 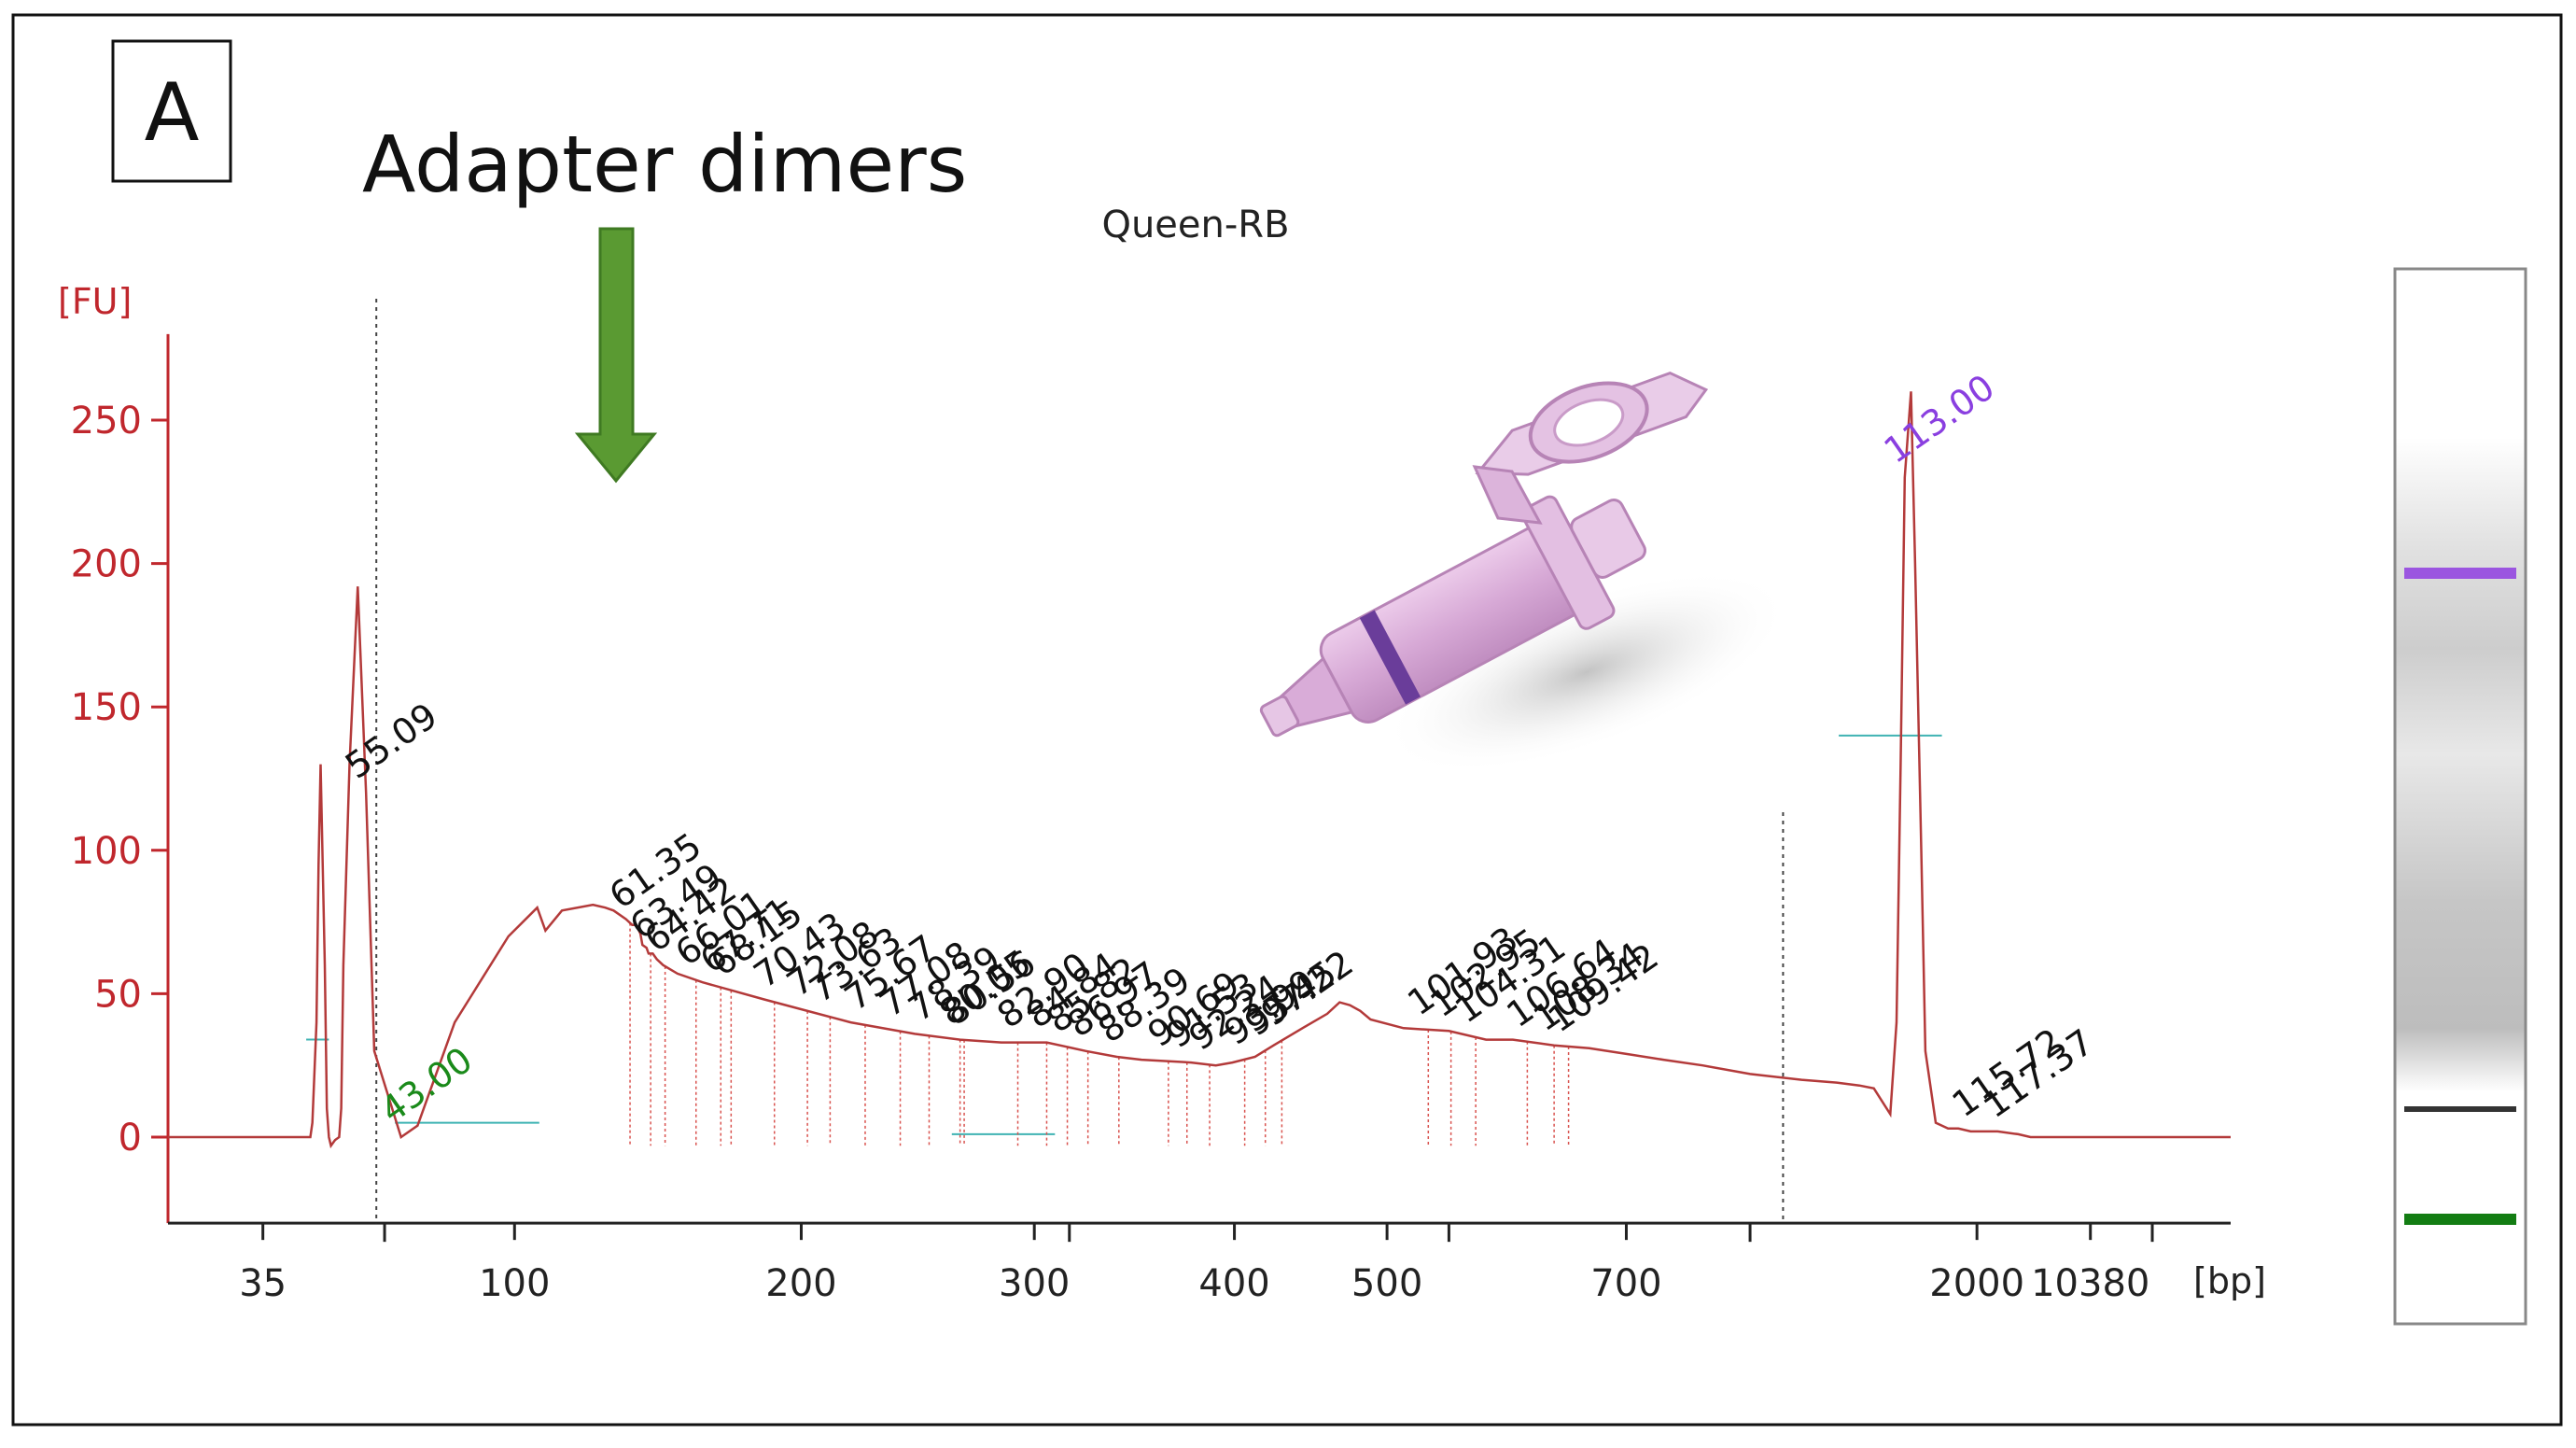 I want to click on x-tick-label: 100, so click(x=514, y=1283).